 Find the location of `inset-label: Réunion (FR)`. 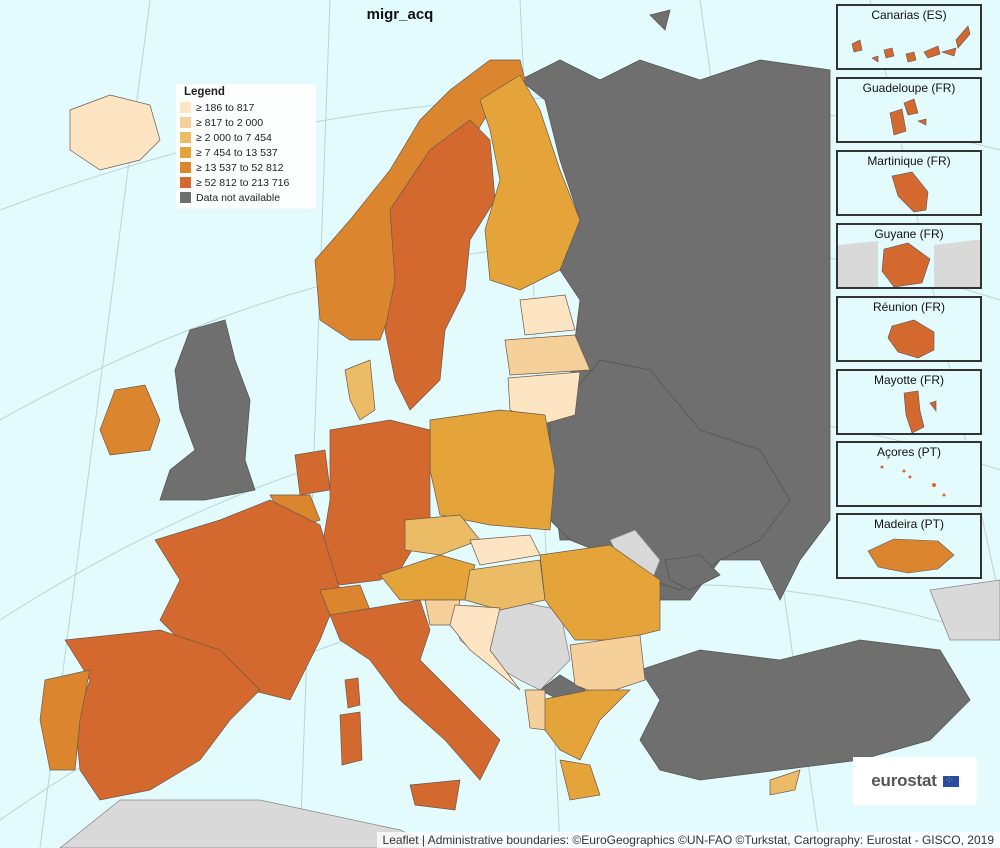

inset-label: Réunion (FR) is located at coordinates (909, 307).